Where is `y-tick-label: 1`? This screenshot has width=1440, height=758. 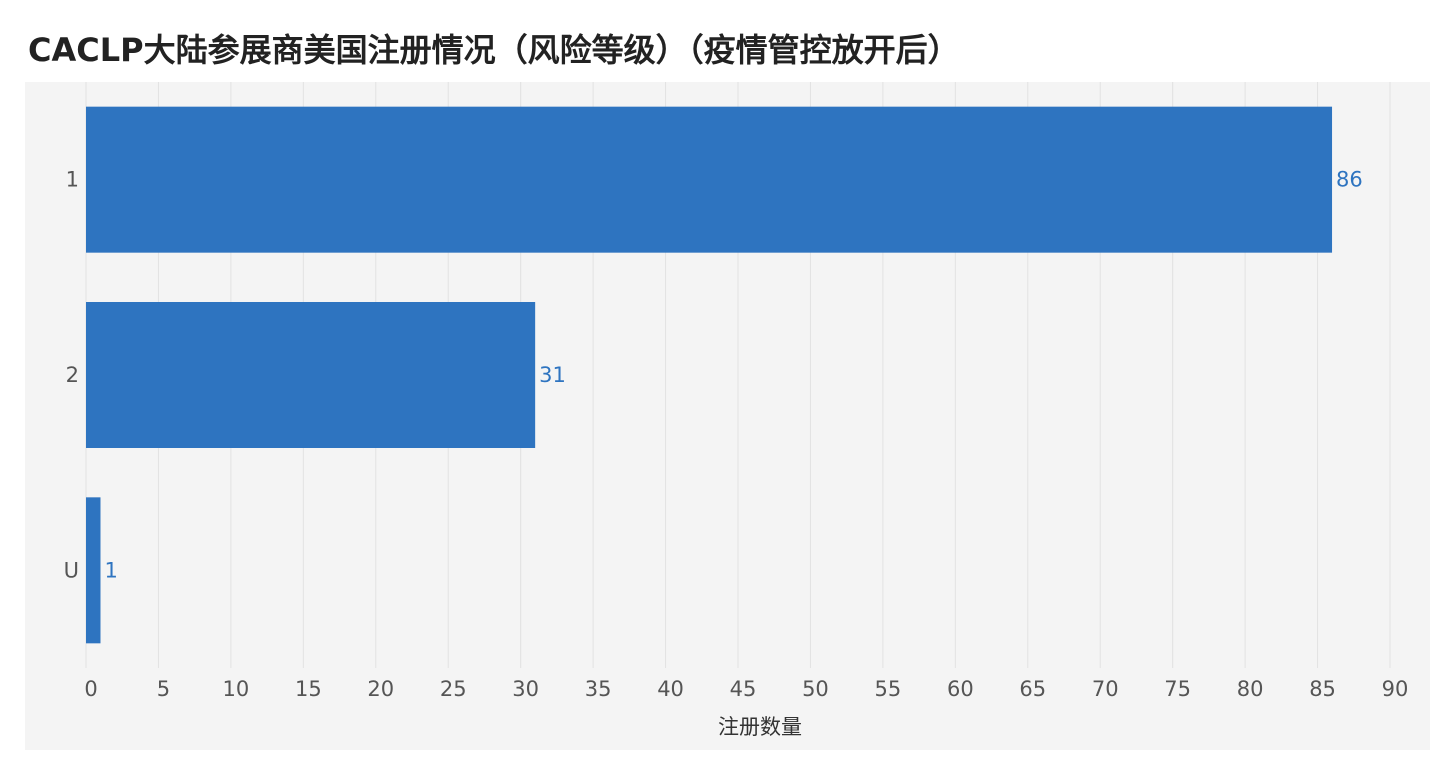
y-tick-label: 1 is located at coordinates (72, 180).